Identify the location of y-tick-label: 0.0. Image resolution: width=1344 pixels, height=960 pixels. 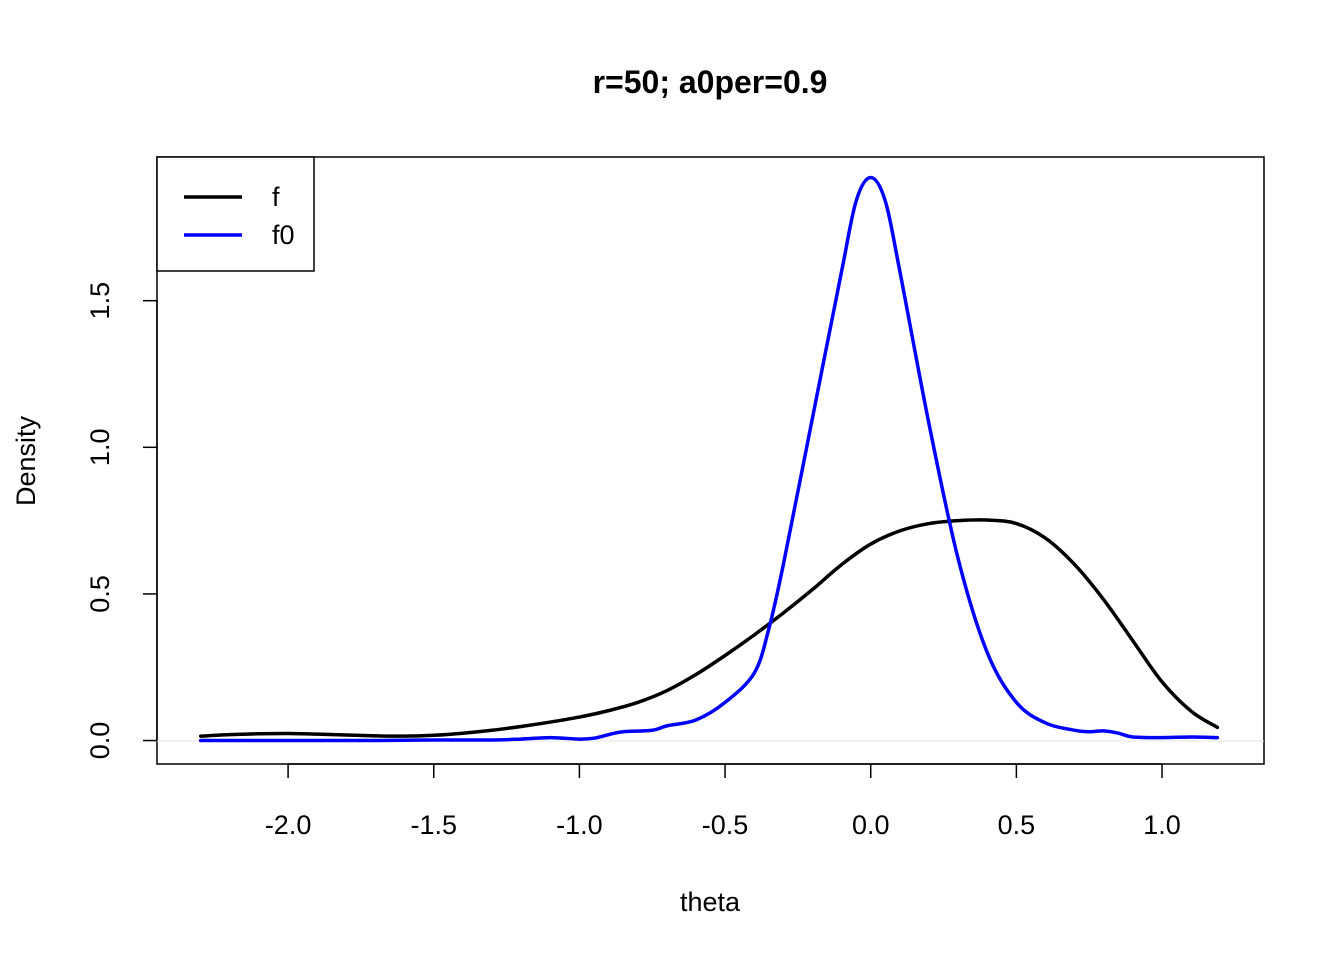
(100, 741).